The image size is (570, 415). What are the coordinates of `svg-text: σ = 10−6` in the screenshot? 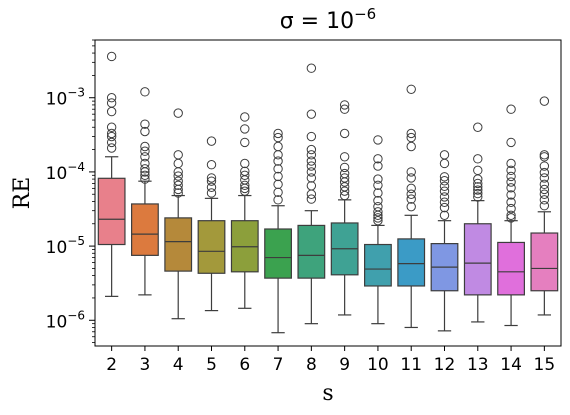 It's located at (328, 19).